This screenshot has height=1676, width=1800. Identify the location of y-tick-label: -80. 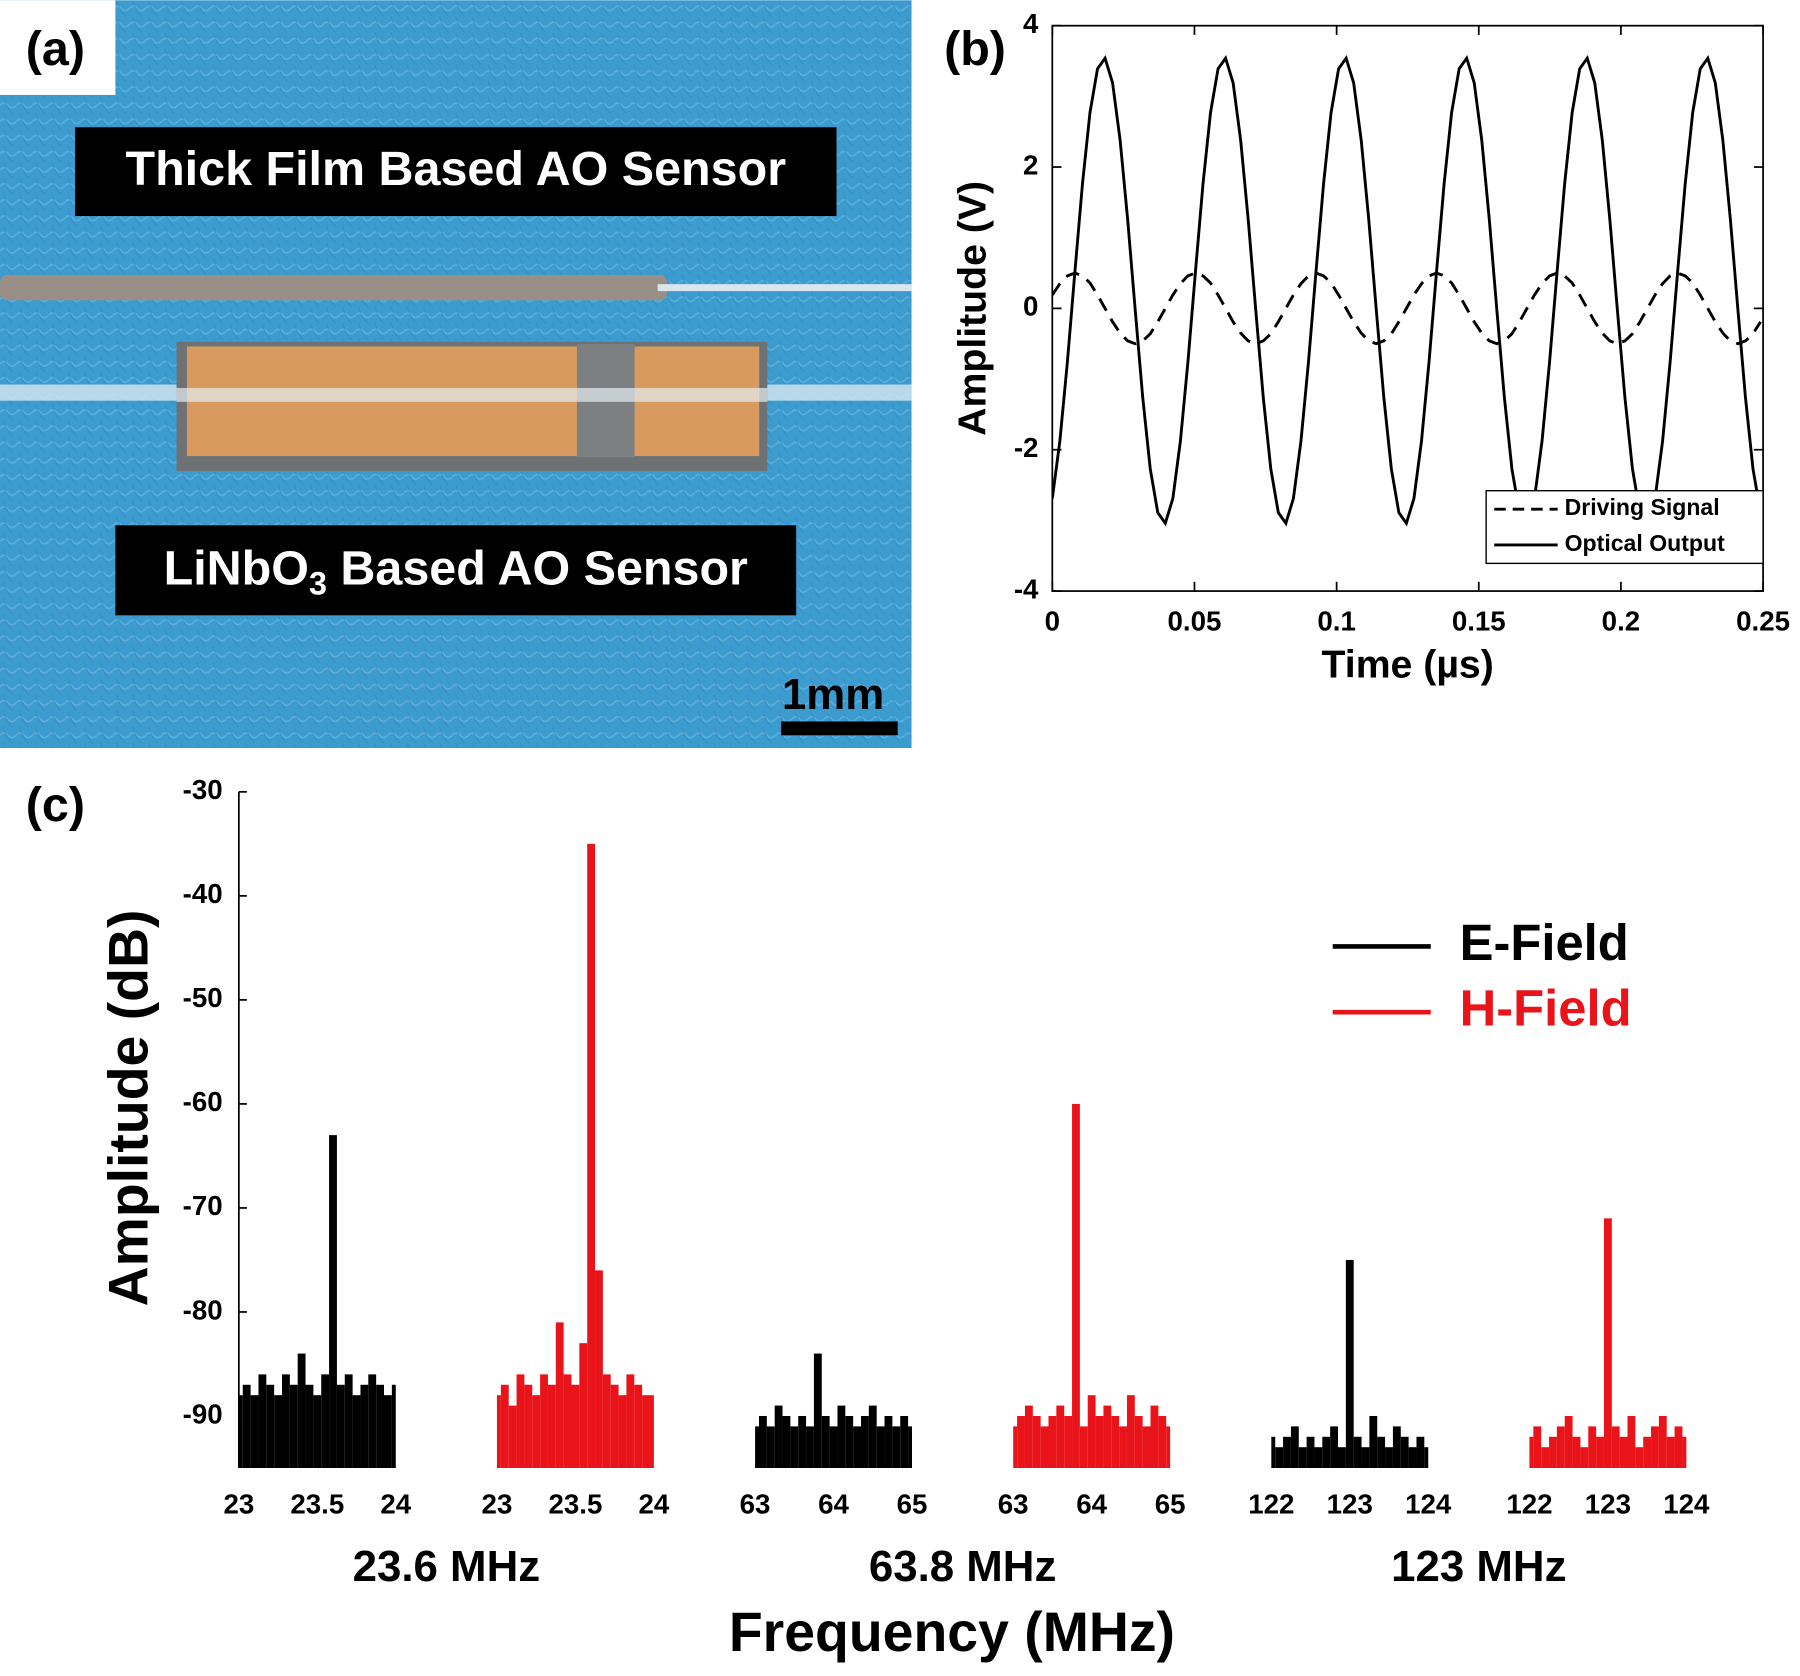
(203, 1309).